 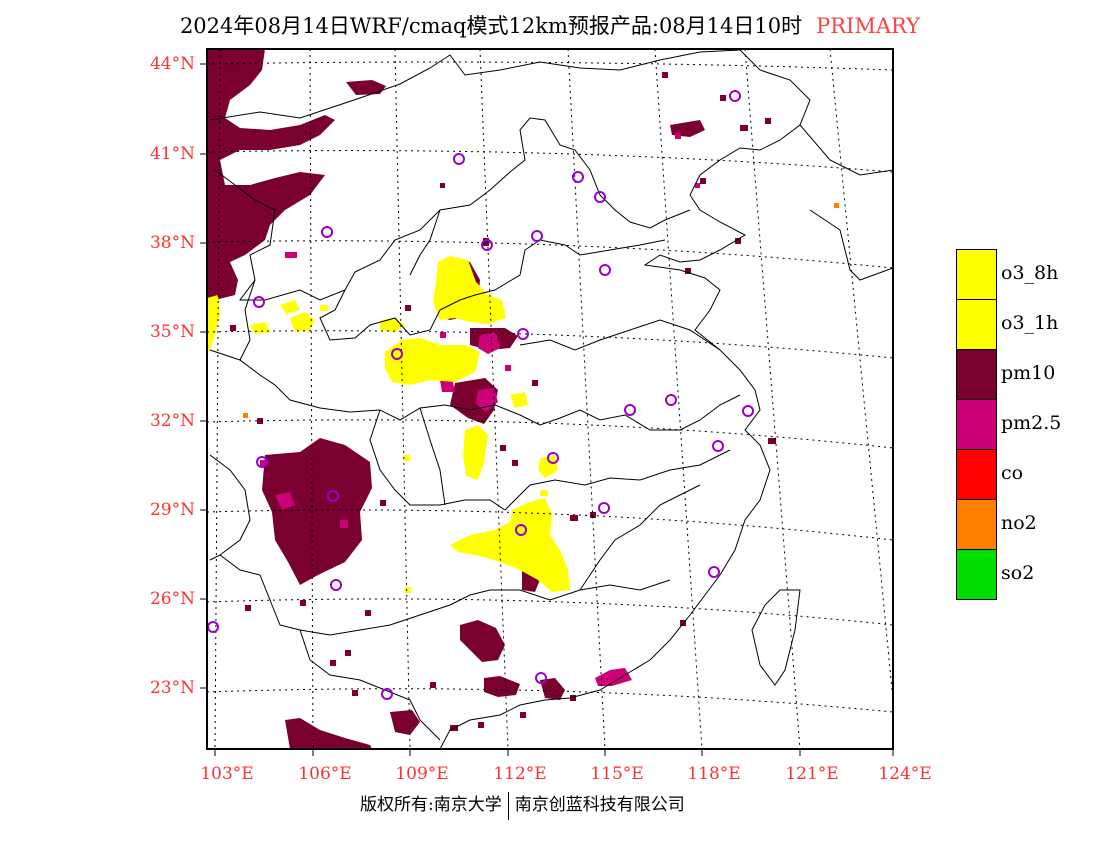 I want to click on lon-label-121: 121°E, so click(x=812, y=774).